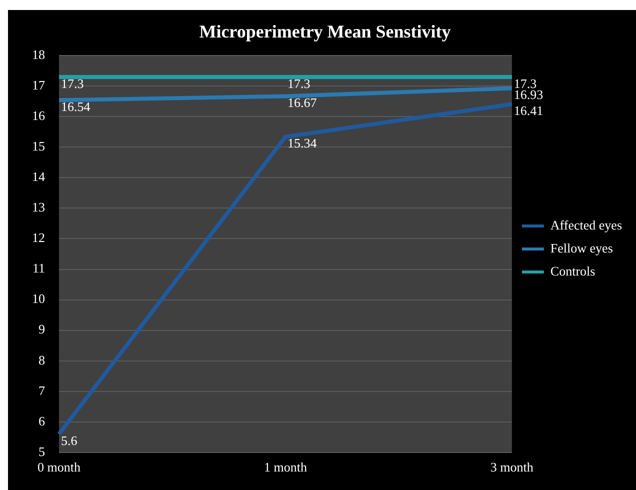  Describe the element at coordinates (39, 176) in the screenshot. I see `y-tick-label: 14` at that location.